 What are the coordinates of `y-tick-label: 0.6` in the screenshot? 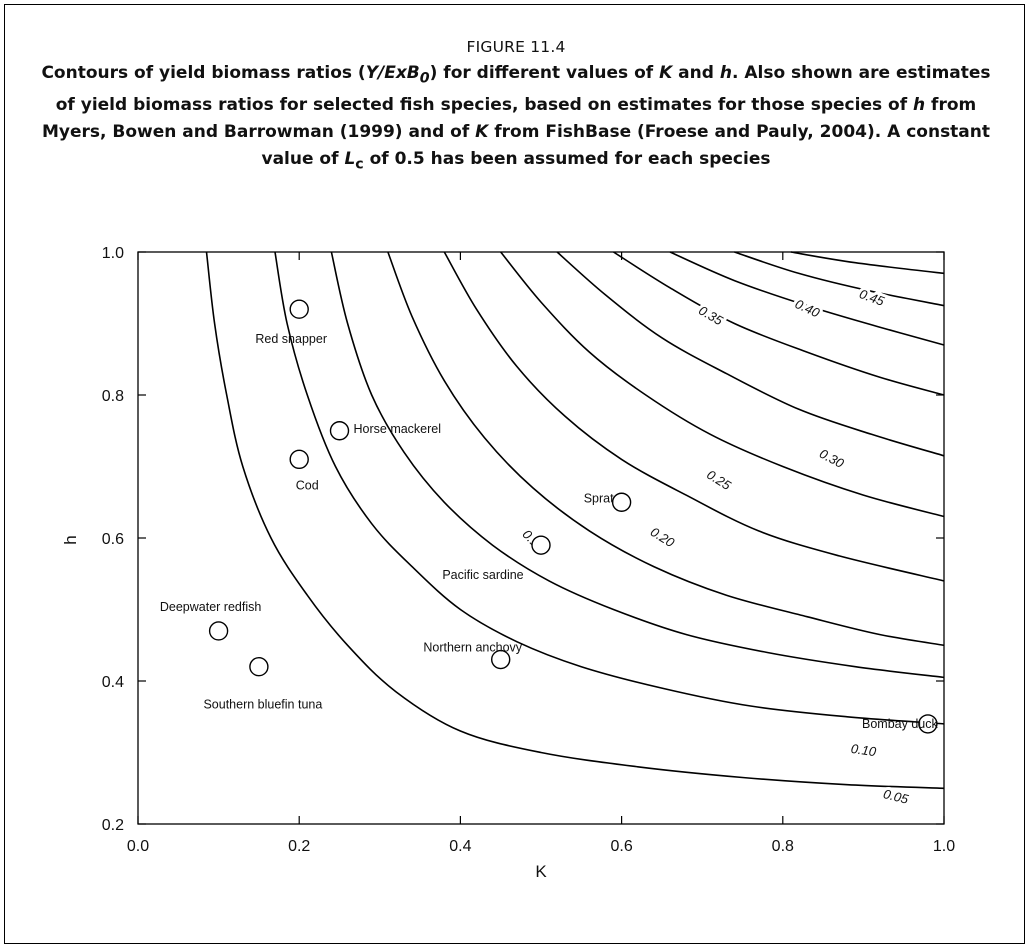 It's located at (113, 539).